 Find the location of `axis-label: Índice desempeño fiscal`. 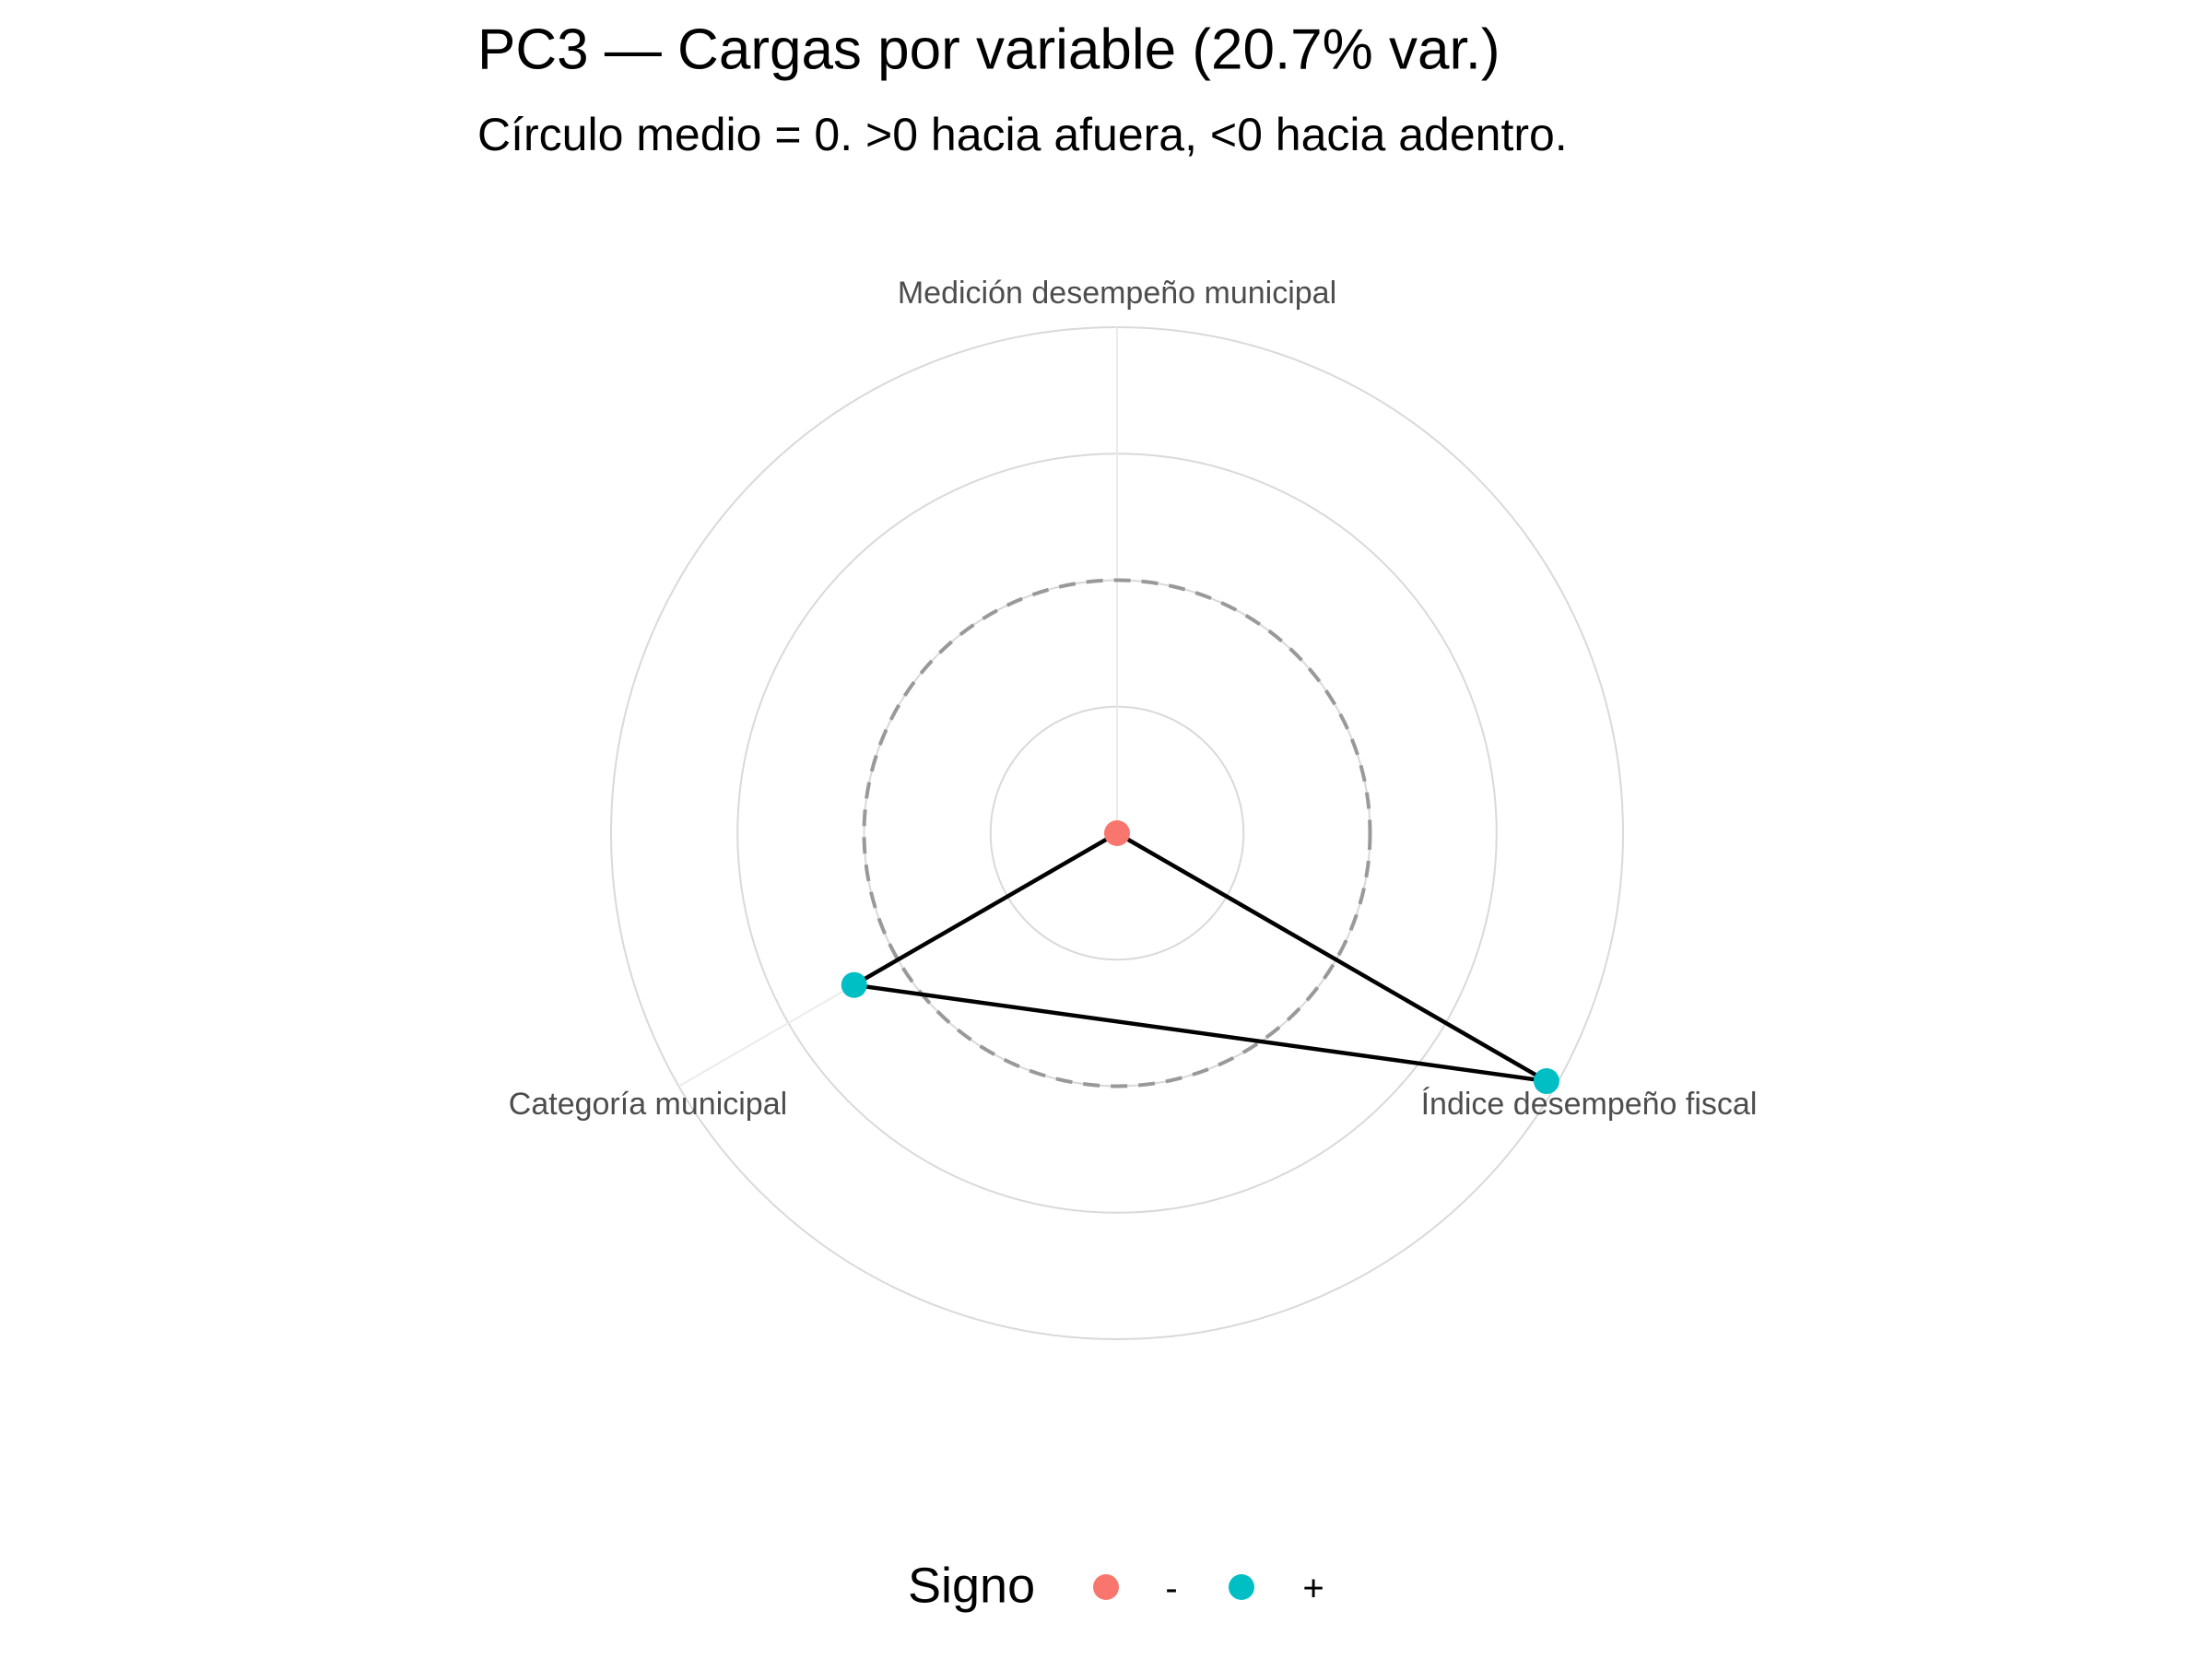

axis-label: Índice desempeño fiscal is located at coordinates (1589, 1104).